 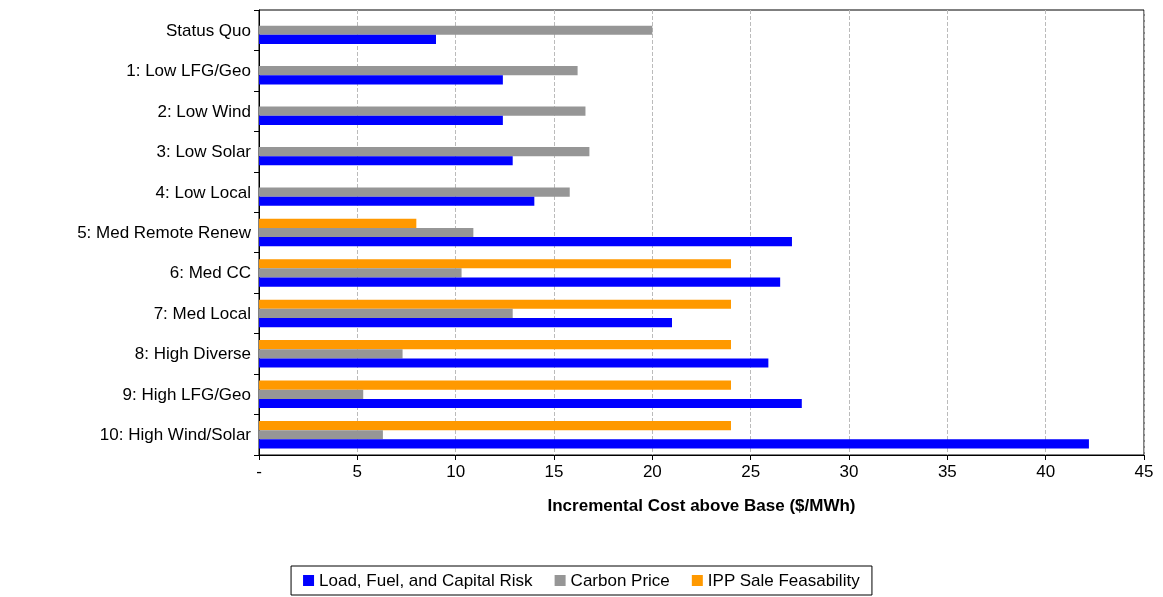 What do you see at coordinates (849, 471) in the screenshot?
I see `x-tick-label: 30` at bounding box center [849, 471].